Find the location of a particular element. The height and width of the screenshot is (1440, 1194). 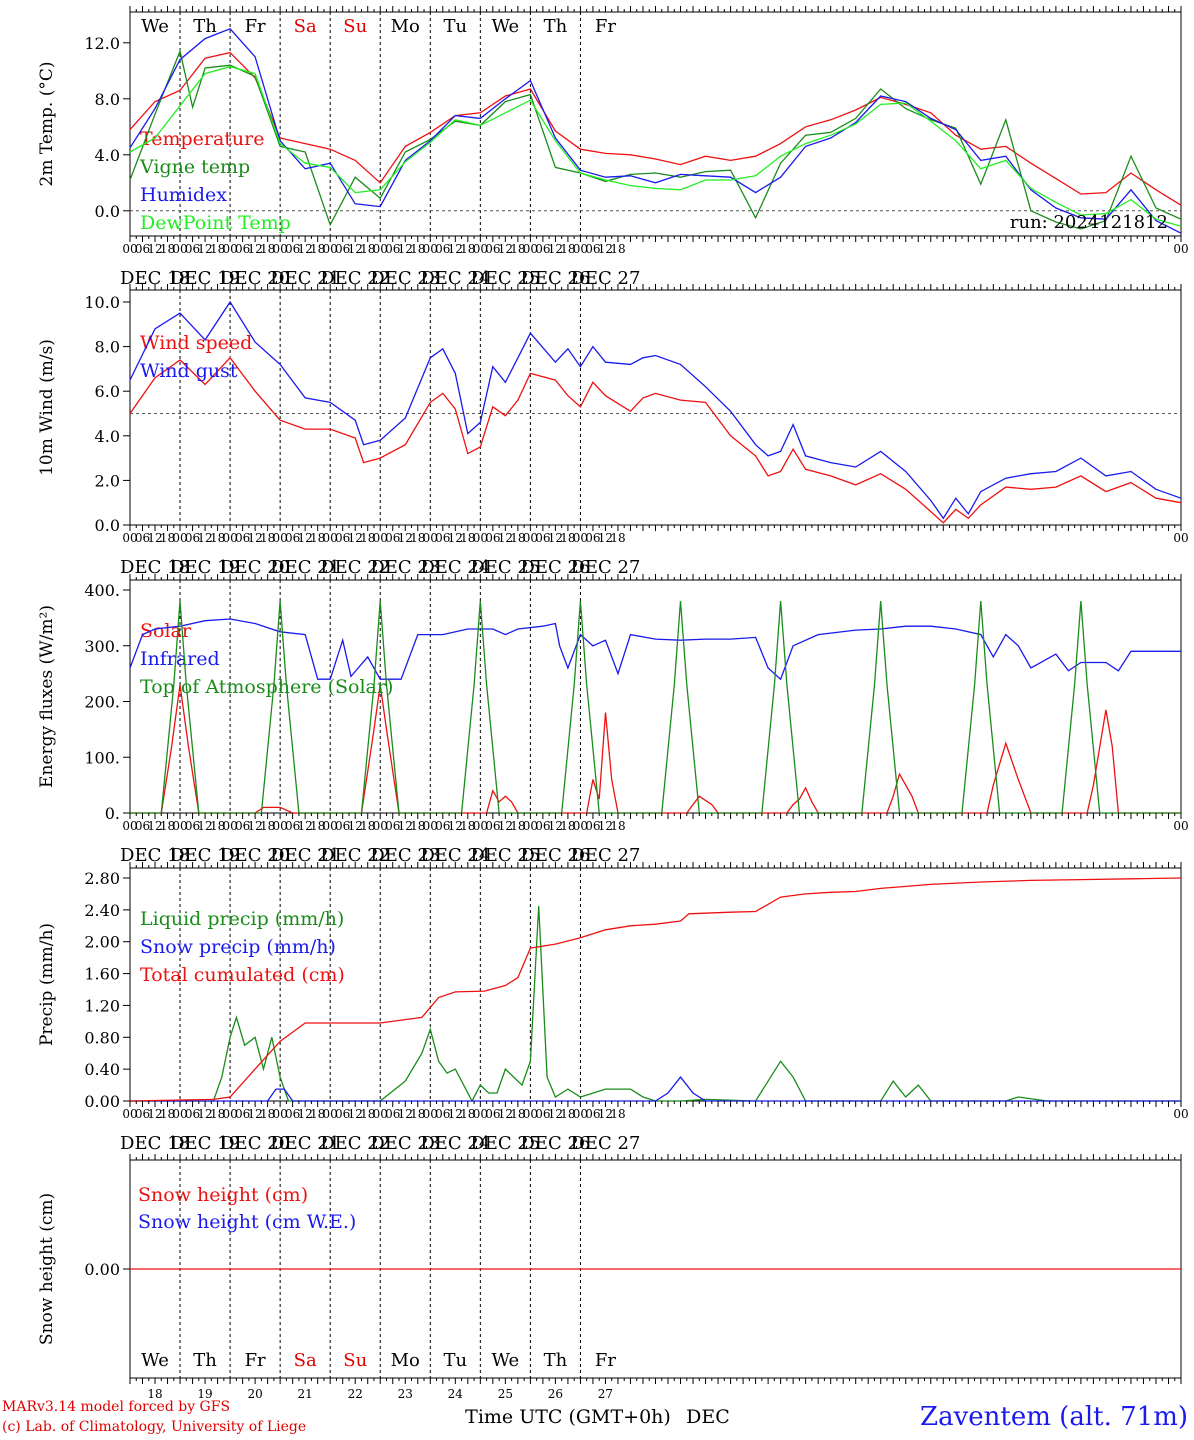

weekday-label: Th is located at coordinates (556, 1360).